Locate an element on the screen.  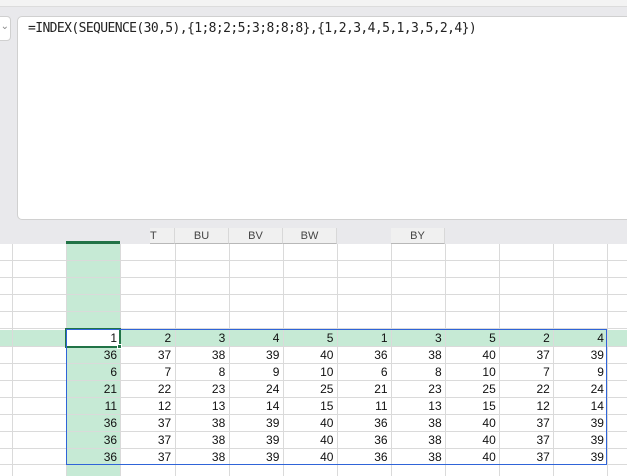
fill-handle is located at coordinates (119, 346).